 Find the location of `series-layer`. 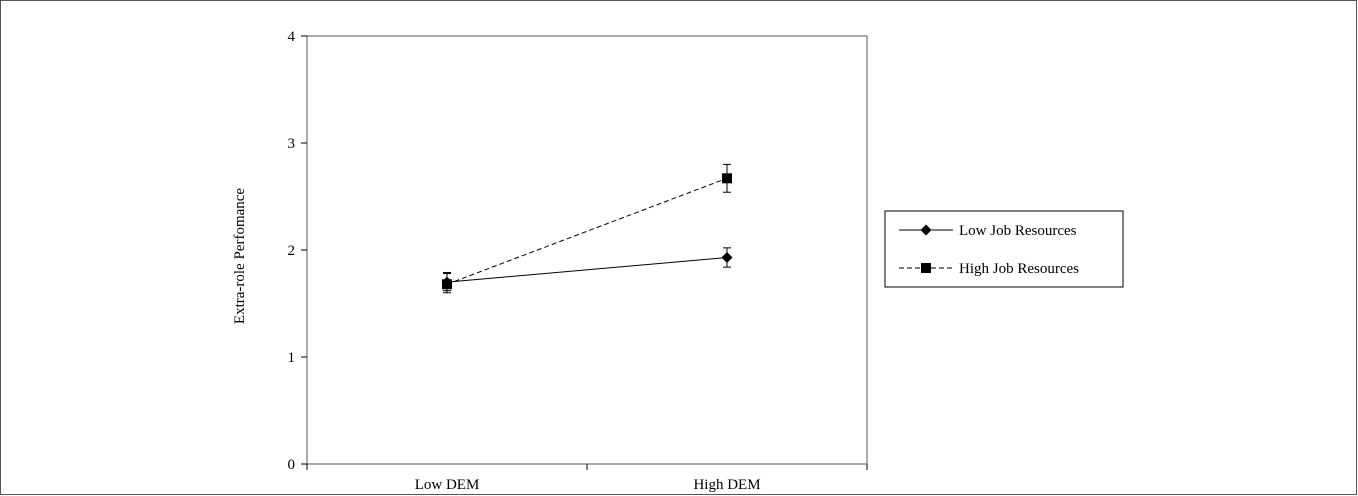

series-layer is located at coordinates (587, 228).